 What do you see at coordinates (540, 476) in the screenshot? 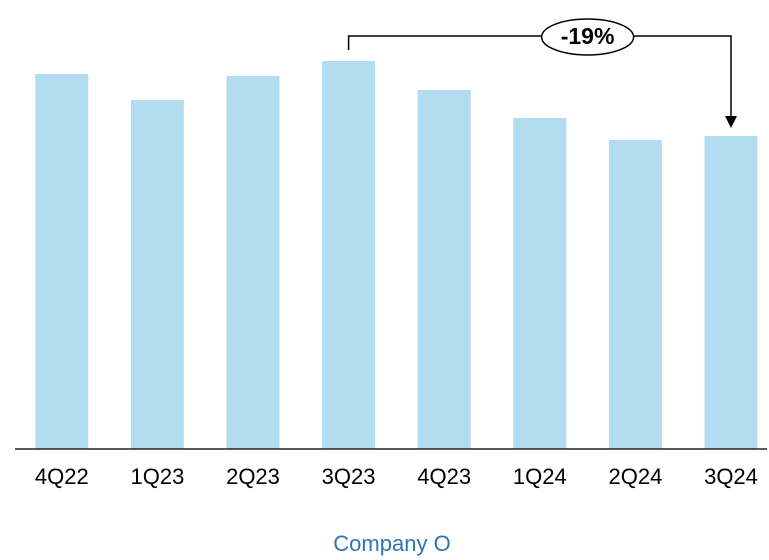
I see `x-tick-label: 1Q24` at bounding box center [540, 476].